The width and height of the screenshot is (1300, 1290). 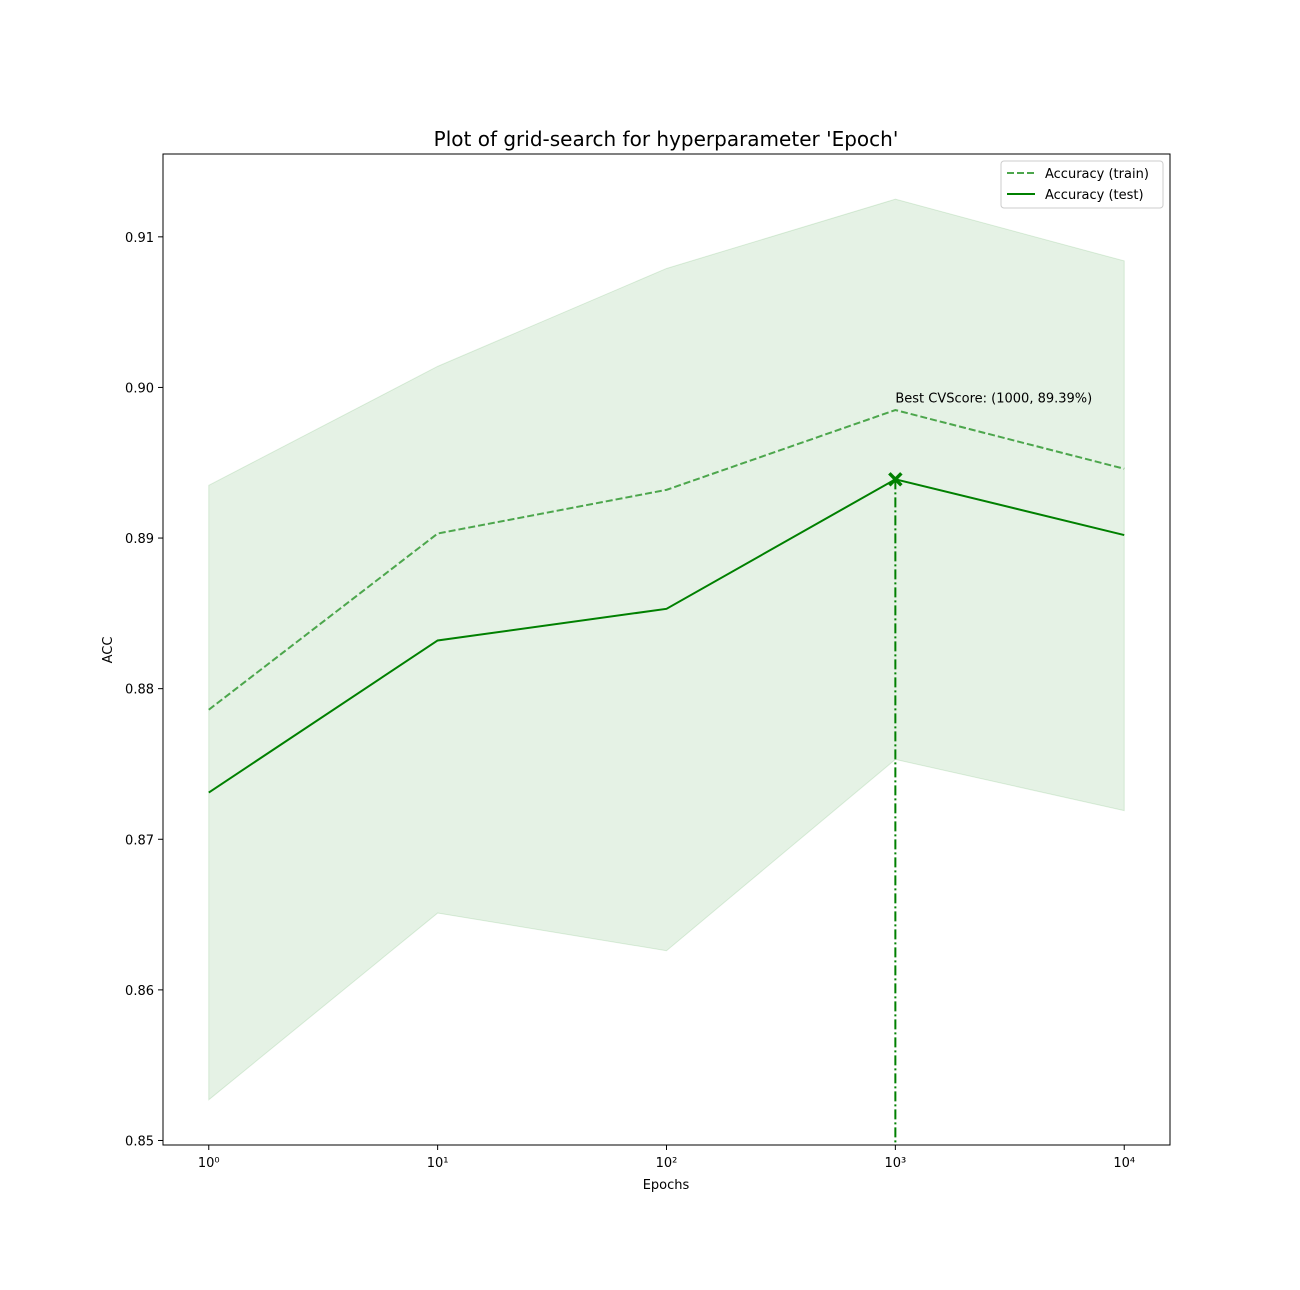 What do you see at coordinates (139, 991) in the screenshot?
I see `y-tick-label: 0.86` at bounding box center [139, 991].